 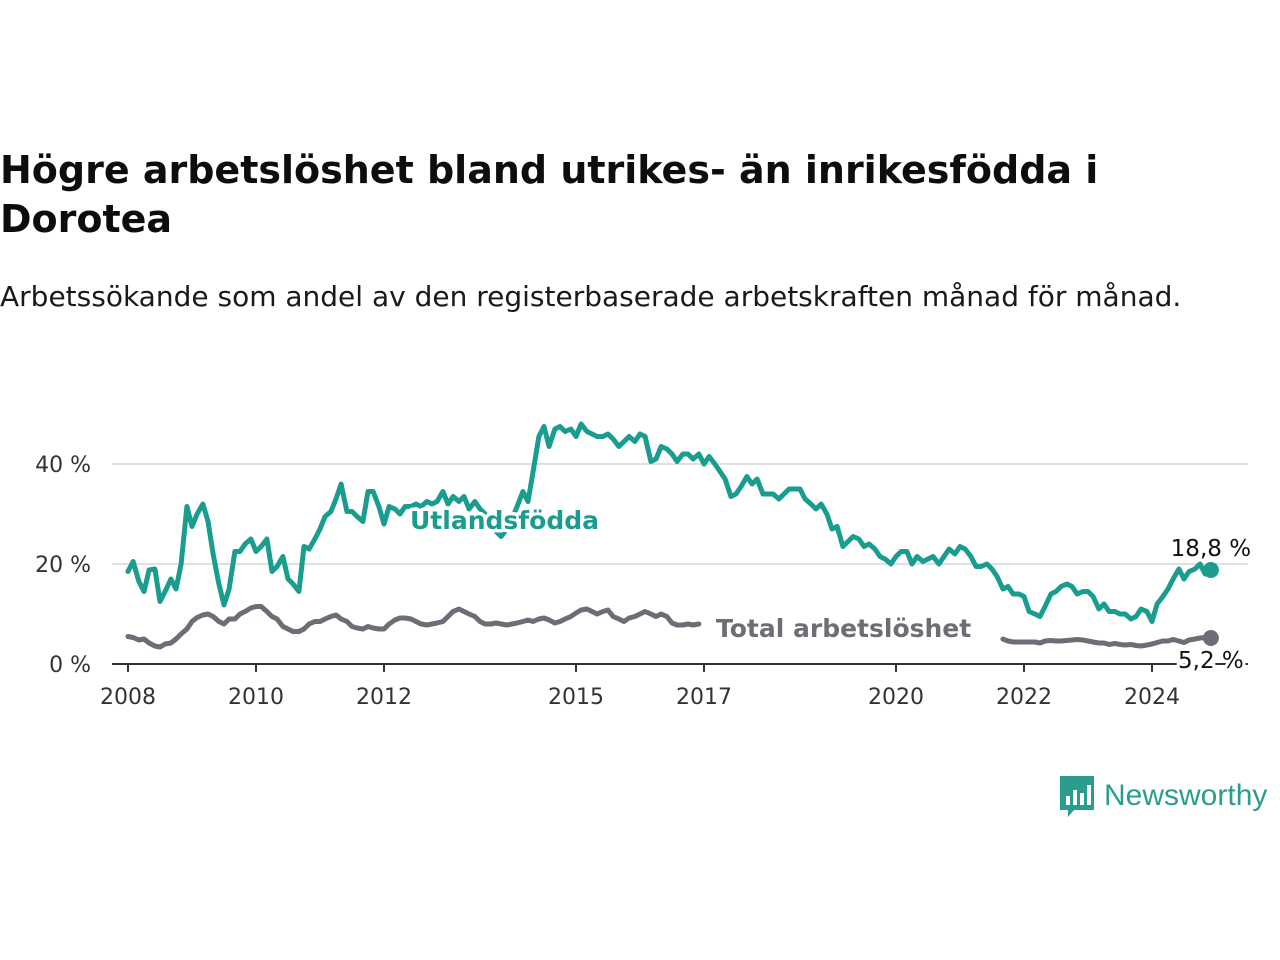 What do you see at coordinates (704, 697) in the screenshot?
I see `x-tick-label: 2017` at bounding box center [704, 697].